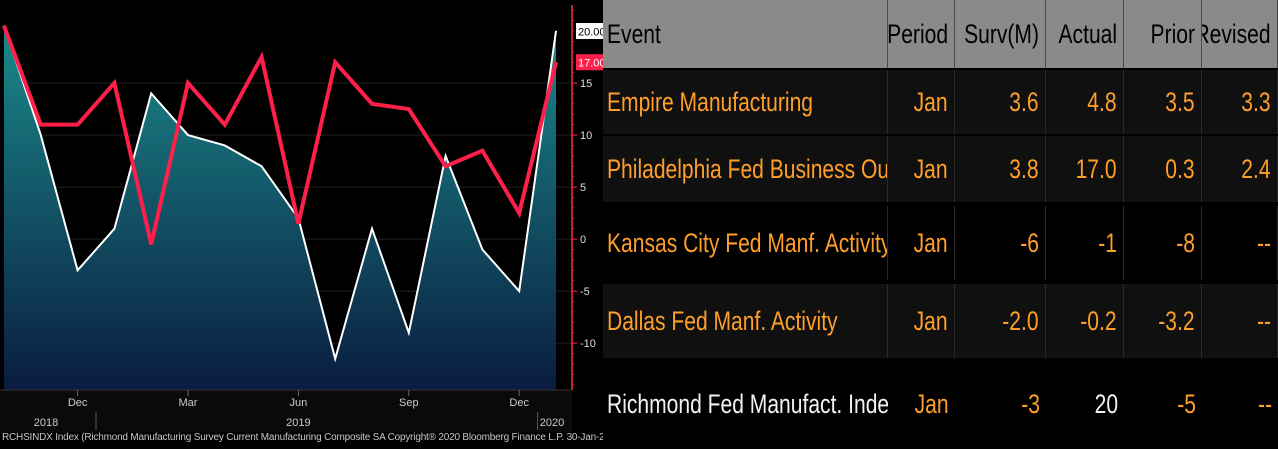 The image size is (1278, 449). Describe the element at coordinates (298, 423) in the screenshot. I see `x-year-label: 2019` at that location.